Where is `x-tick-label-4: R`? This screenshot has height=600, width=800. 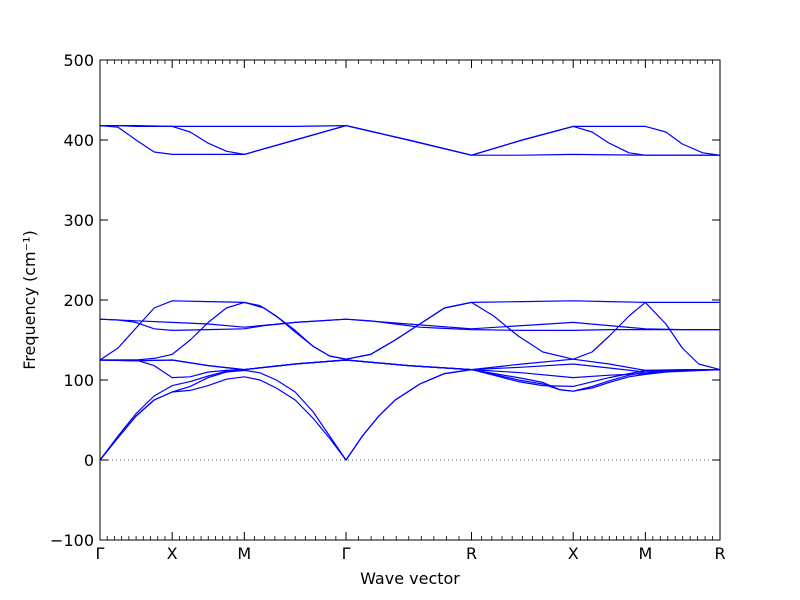 x-tick-label-4: R is located at coordinates (471, 553).